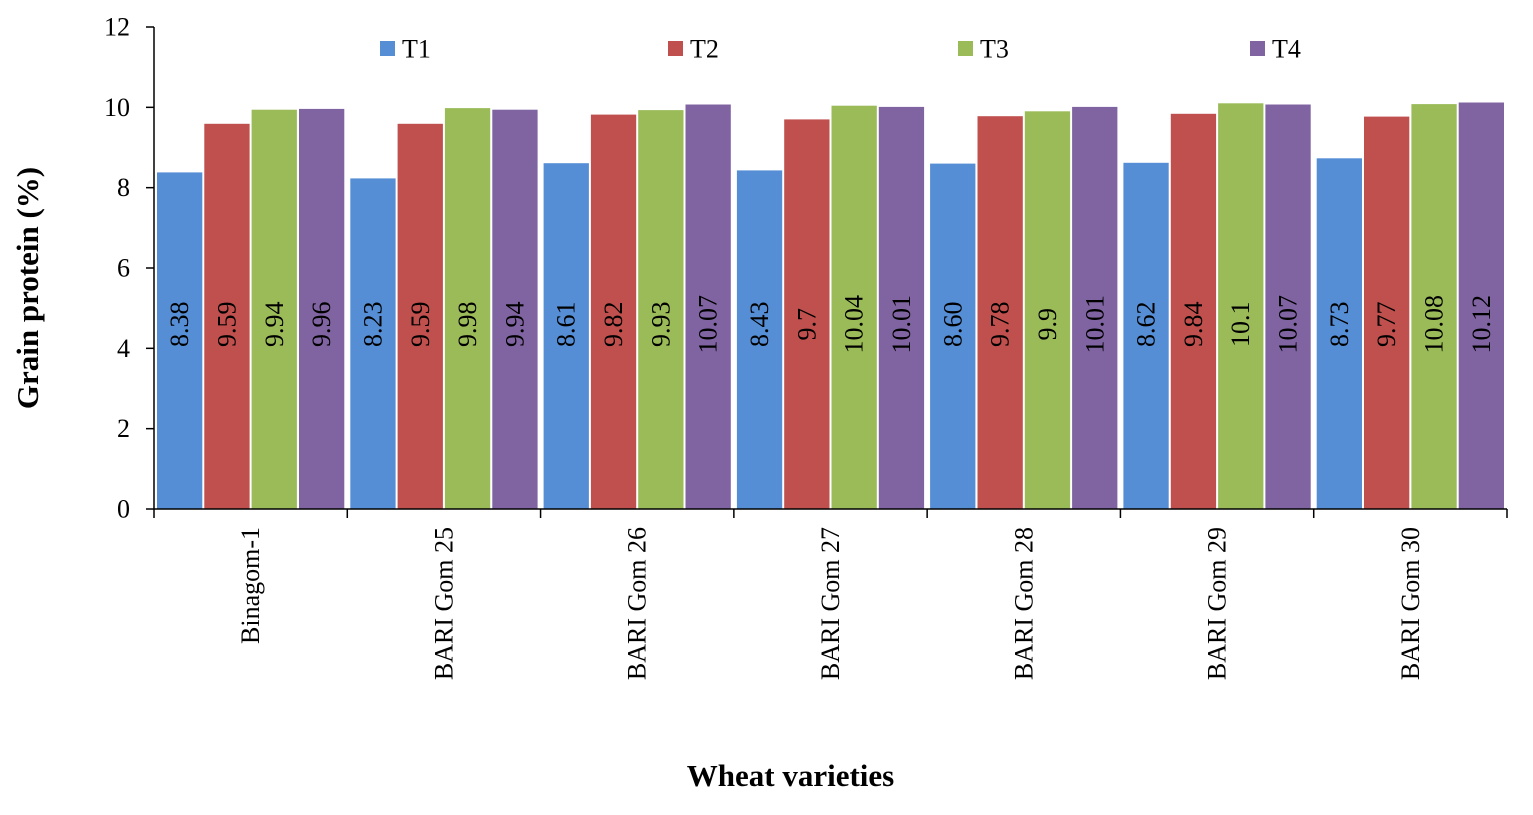 Image resolution: width=1533 pixels, height=815 pixels. What do you see at coordinates (443, 603) in the screenshot?
I see `x-category-label: BARI Gom 25` at bounding box center [443, 603].